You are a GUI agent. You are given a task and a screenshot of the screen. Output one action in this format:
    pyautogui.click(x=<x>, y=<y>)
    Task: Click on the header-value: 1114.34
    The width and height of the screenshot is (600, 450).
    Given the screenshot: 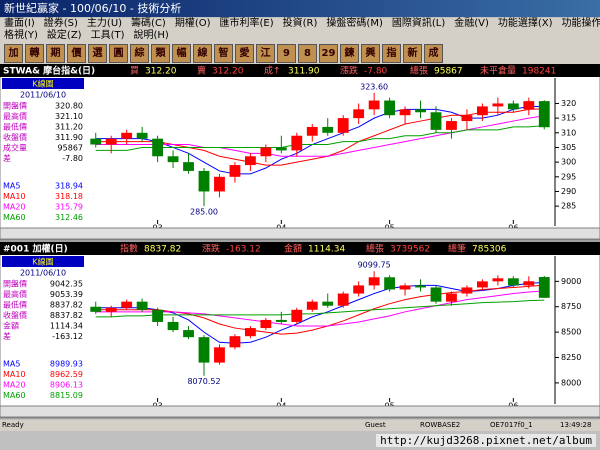 What is the action you would take?
    pyautogui.click(x=326, y=250)
    